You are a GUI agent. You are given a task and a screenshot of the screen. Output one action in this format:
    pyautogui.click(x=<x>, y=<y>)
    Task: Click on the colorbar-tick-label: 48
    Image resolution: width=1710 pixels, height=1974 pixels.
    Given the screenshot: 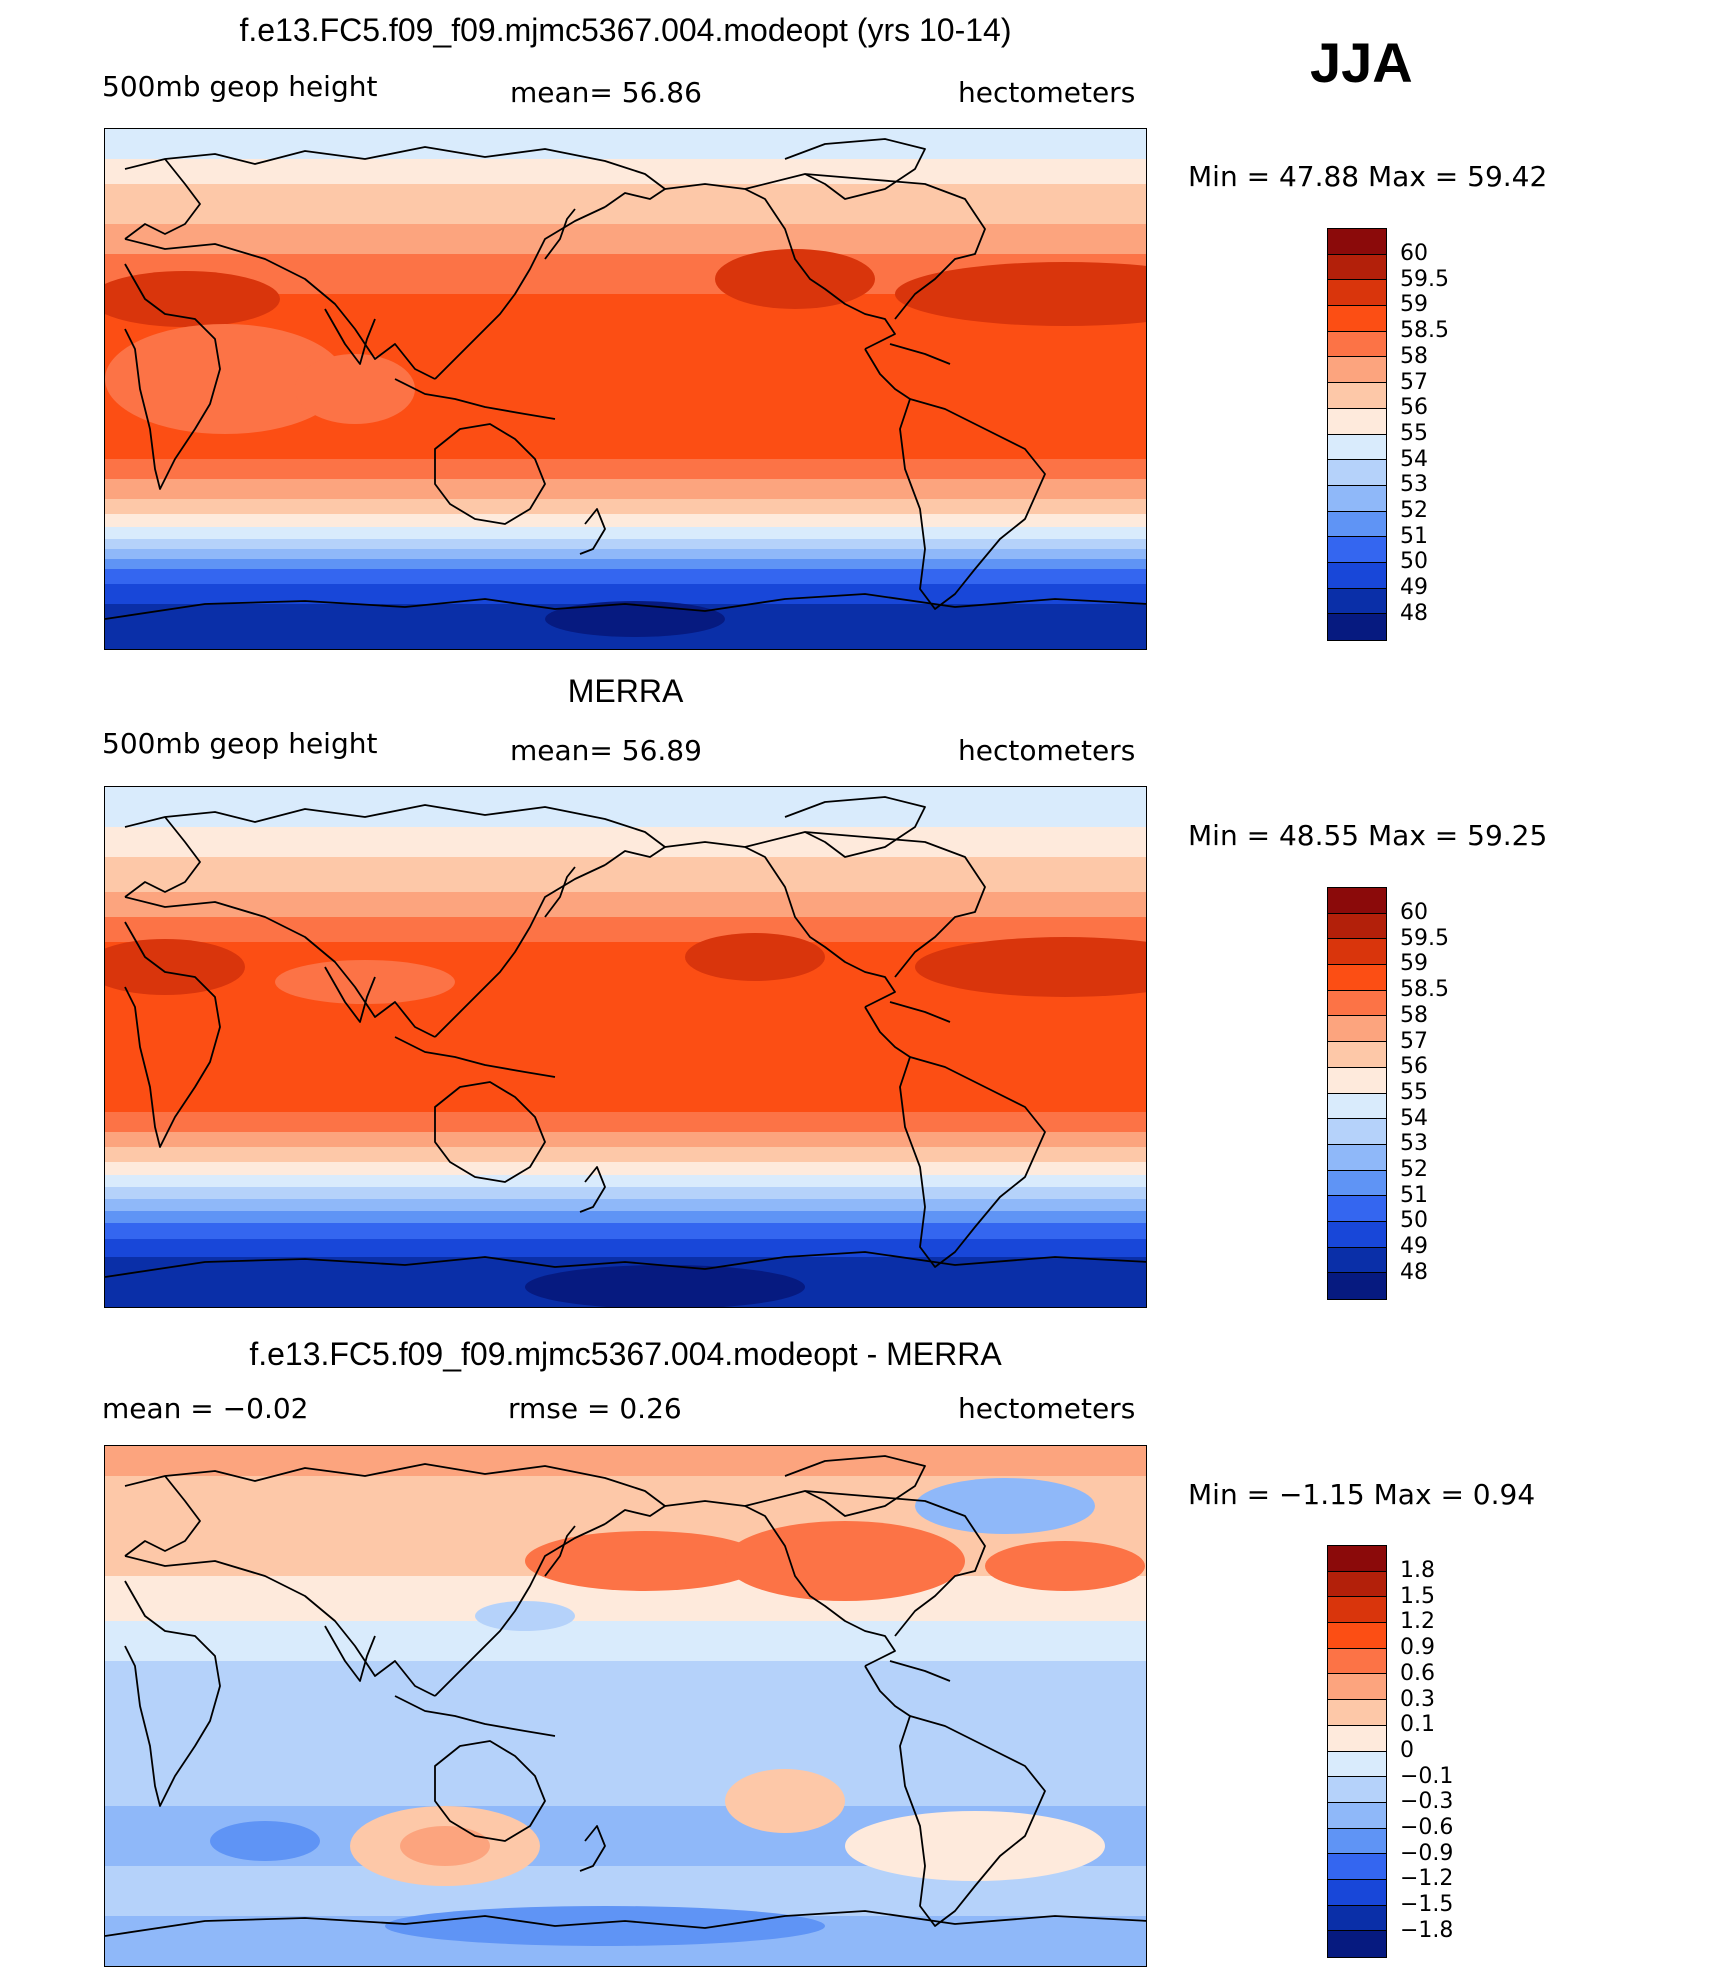 What is the action you would take?
    pyautogui.click(x=1414, y=1272)
    